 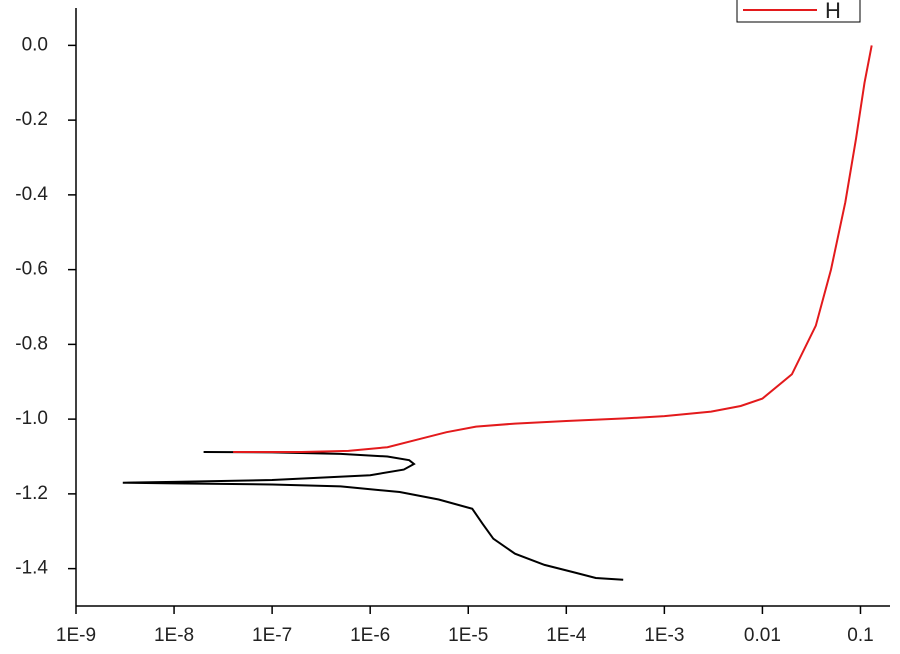 I want to click on y-tick-label: -0.4, so click(x=31, y=194).